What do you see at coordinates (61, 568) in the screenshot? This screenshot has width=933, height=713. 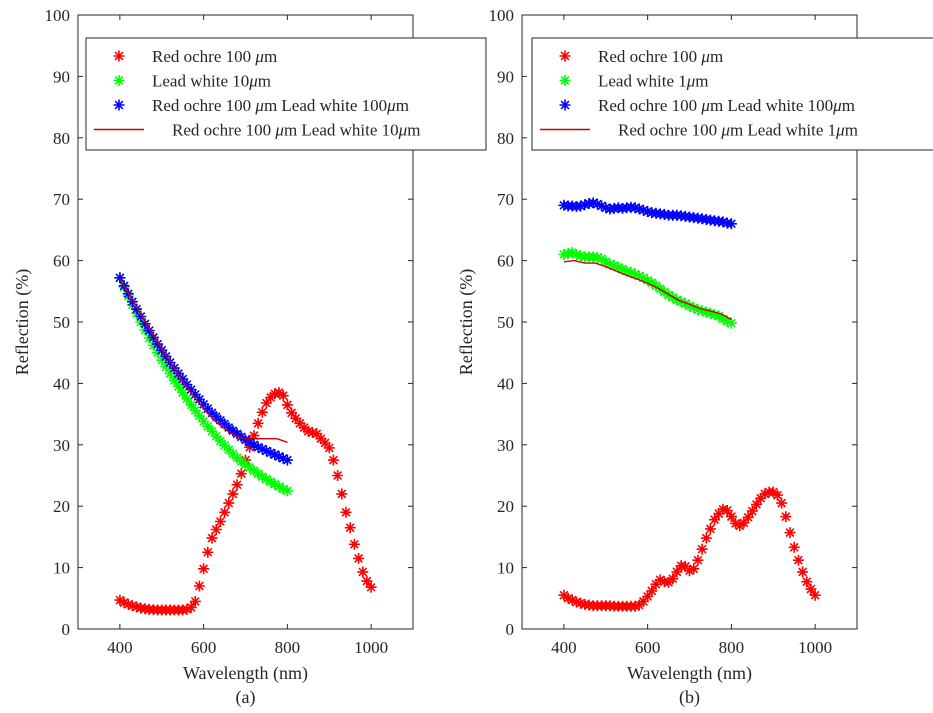 I see `y-tick-label: 10` at bounding box center [61, 568].